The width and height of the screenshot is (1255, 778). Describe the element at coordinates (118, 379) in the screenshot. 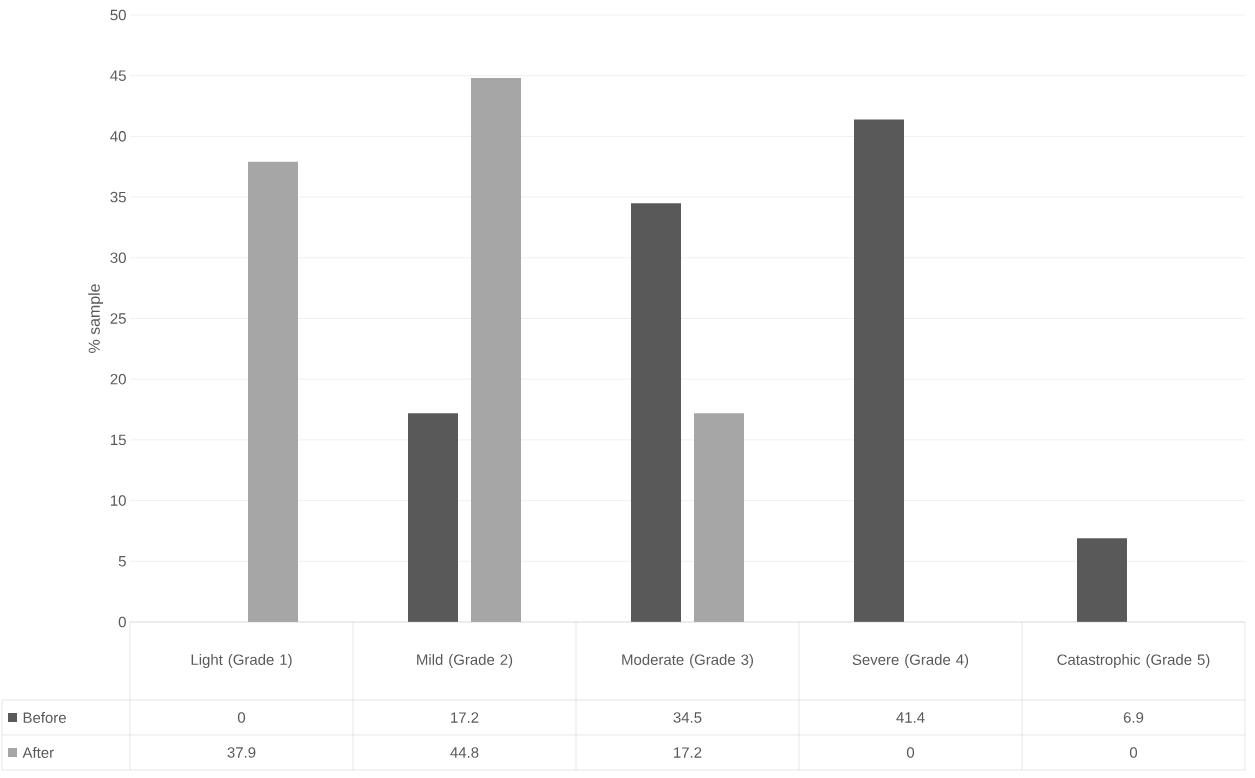

I see `y-tick-label: 20` at that location.